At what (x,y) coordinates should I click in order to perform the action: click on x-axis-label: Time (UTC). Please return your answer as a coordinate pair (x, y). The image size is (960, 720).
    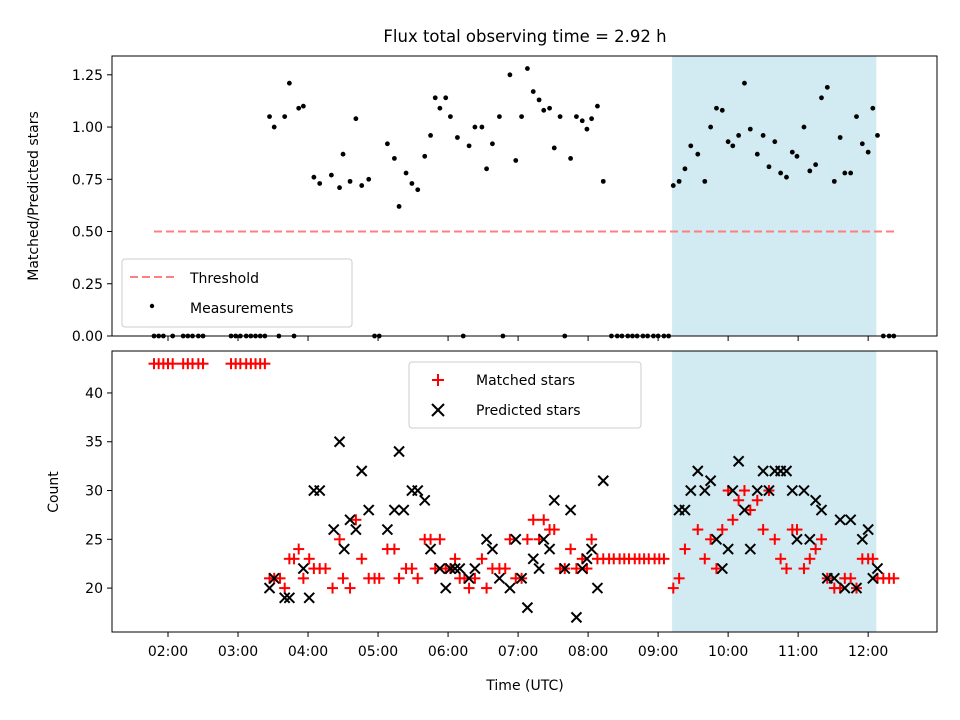
    Looking at the image, I should click on (524, 686).